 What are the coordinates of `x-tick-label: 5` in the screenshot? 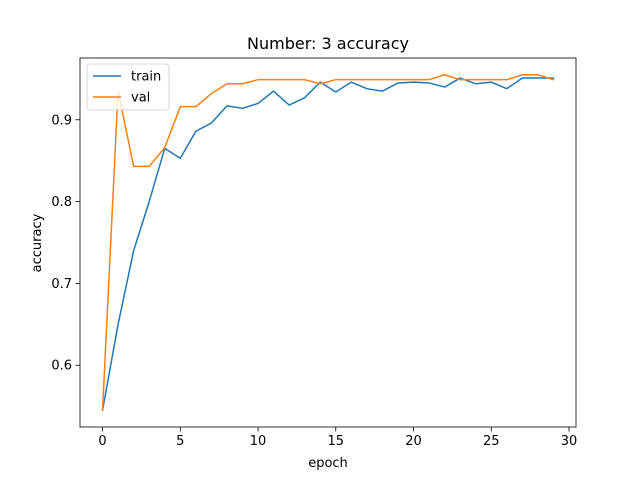 It's located at (180, 441).